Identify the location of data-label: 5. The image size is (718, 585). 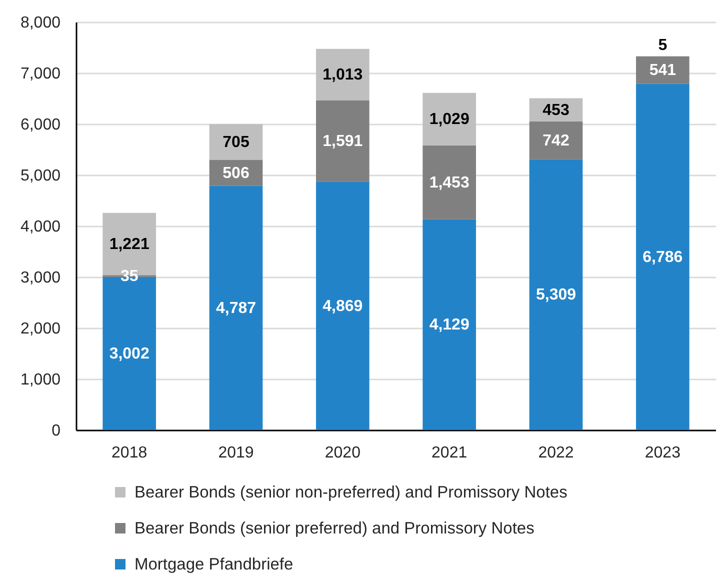
(663, 45).